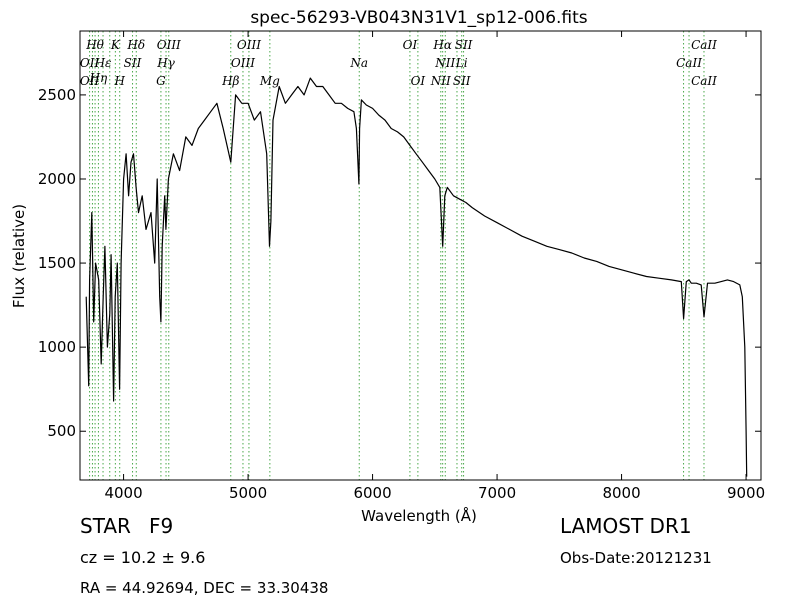 This screenshot has height=600, width=800. What do you see at coordinates (57, 347) in the screenshot?
I see `y-tick-label: 1000` at bounding box center [57, 347].